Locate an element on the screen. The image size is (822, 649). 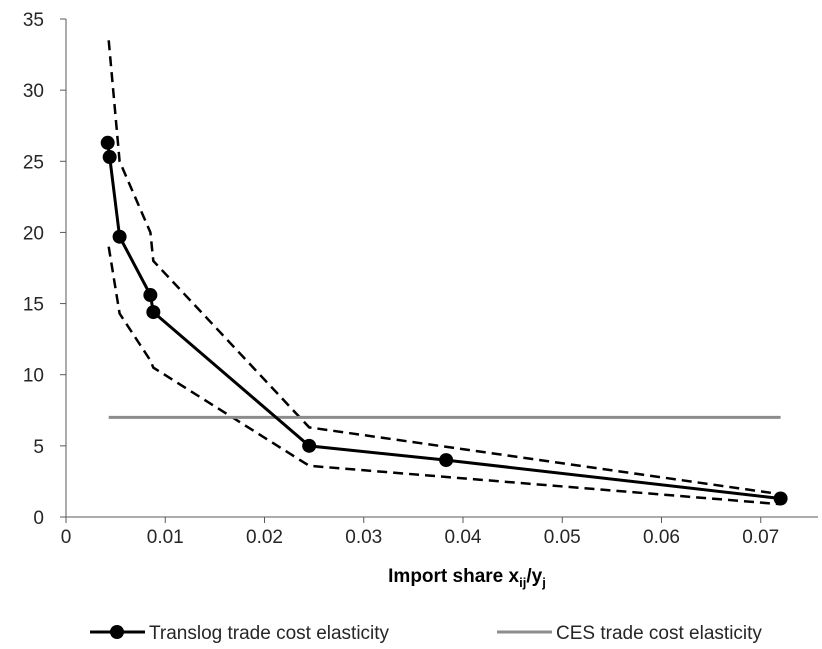
y-tick-label: 5 is located at coordinates (38, 447).